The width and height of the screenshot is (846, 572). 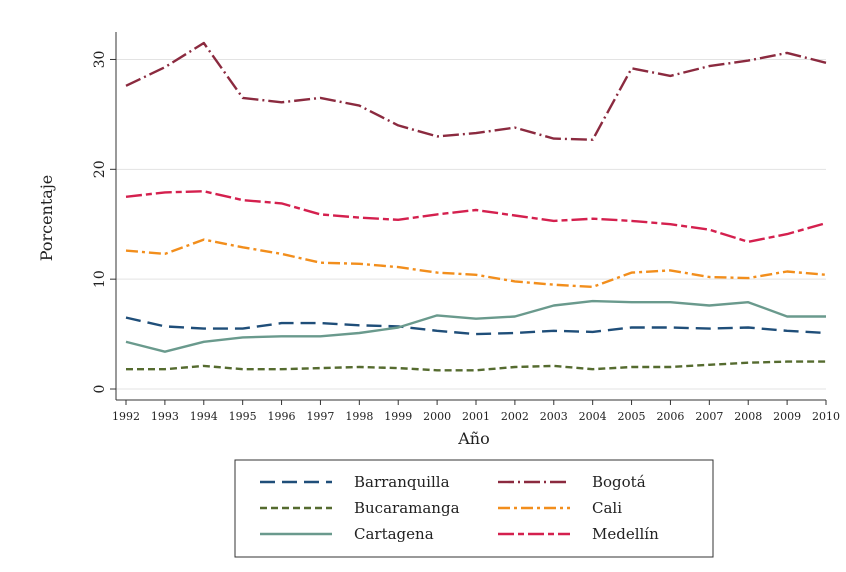 What do you see at coordinates (709, 416) in the screenshot?
I see `x-tick-label: 2007` at bounding box center [709, 416].